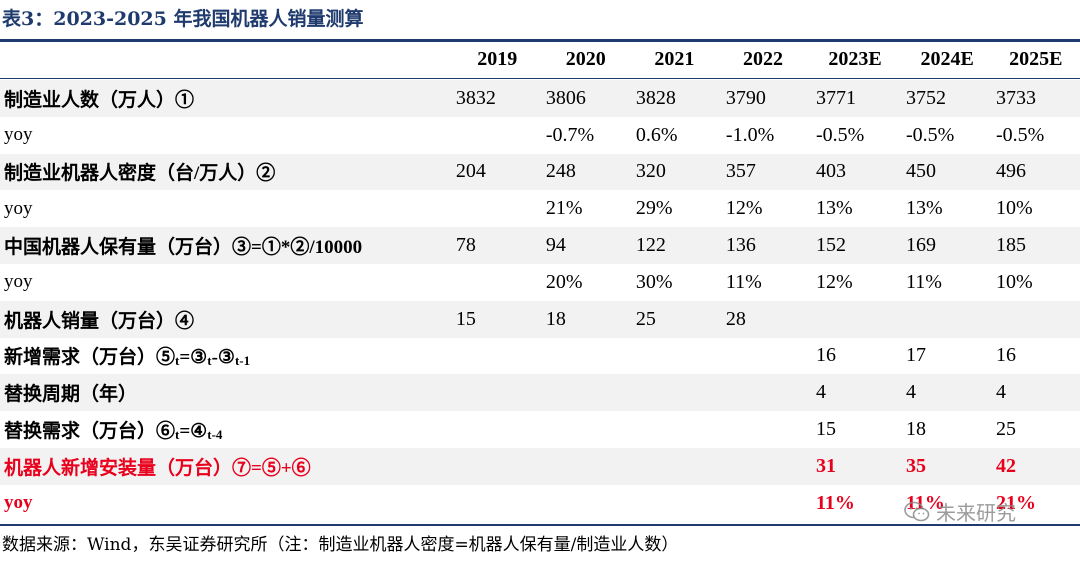 The image size is (1080, 562). I want to click on cell: 3806, so click(565, 97).